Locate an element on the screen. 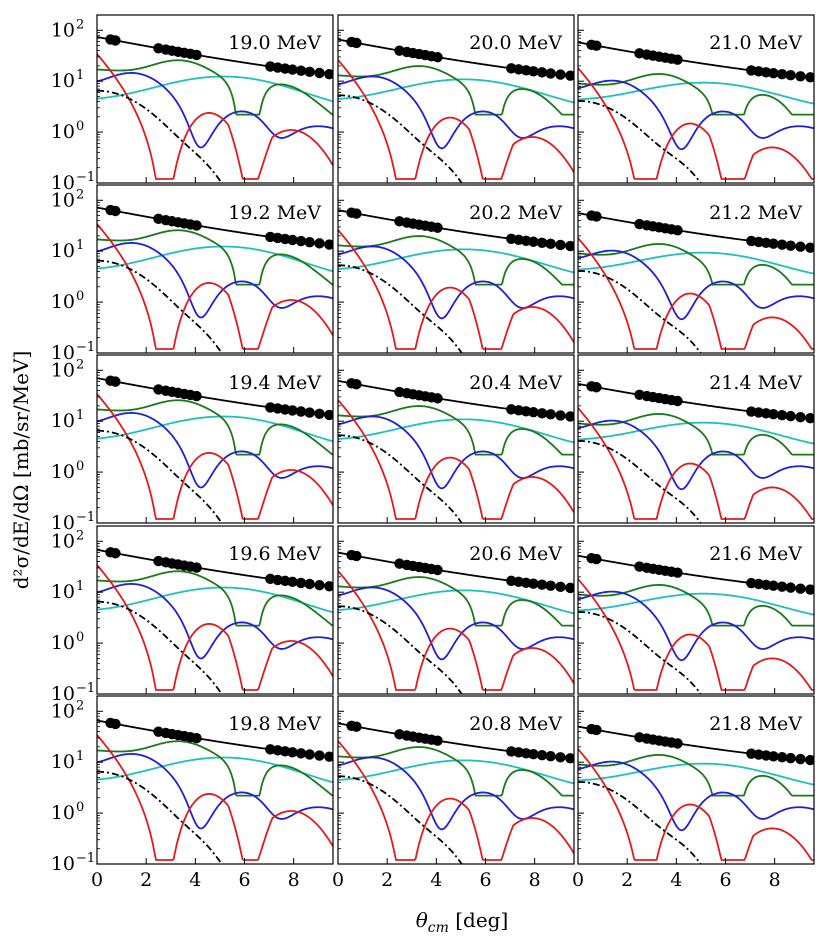 Image resolution: width=830 pixels, height=941 pixels. panel-energy-label: 21.6 MeV is located at coordinates (755, 554).